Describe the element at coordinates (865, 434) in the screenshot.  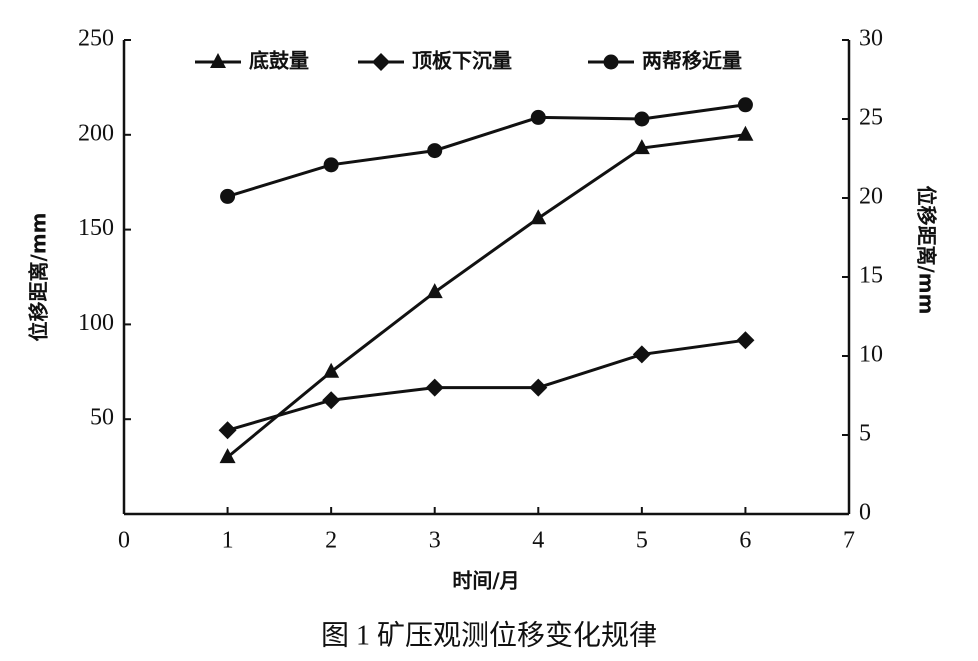
I see `y2-tick-label: 5` at that location.